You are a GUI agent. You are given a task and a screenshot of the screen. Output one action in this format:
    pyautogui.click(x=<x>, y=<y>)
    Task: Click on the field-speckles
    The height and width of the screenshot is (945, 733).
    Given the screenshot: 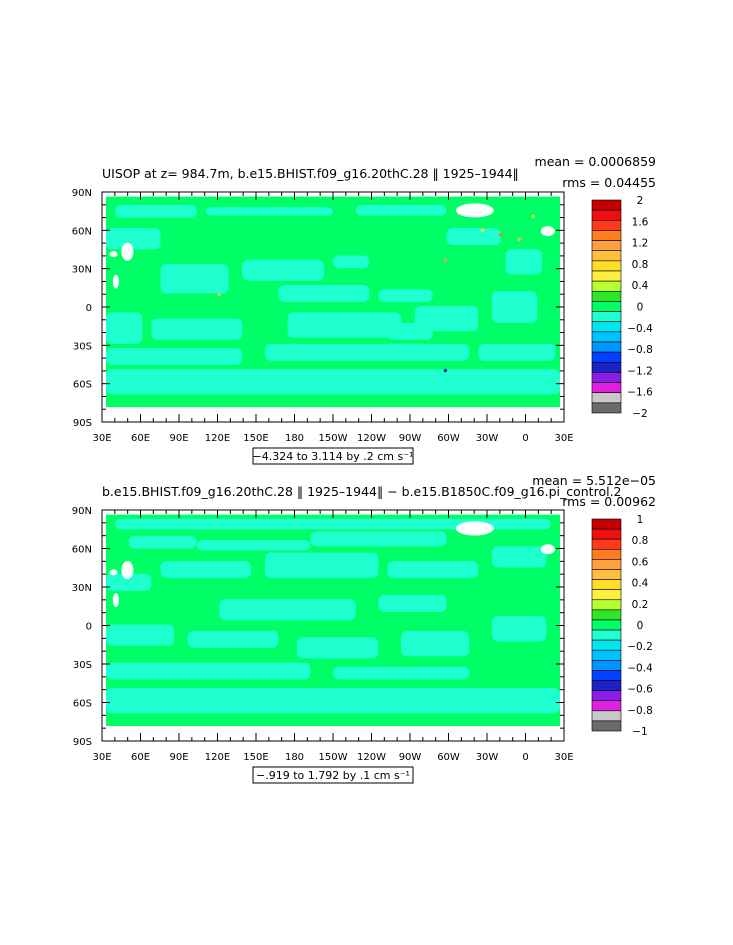 What is the action you would take?
    pyautogui.click(x=376, y=294)
    